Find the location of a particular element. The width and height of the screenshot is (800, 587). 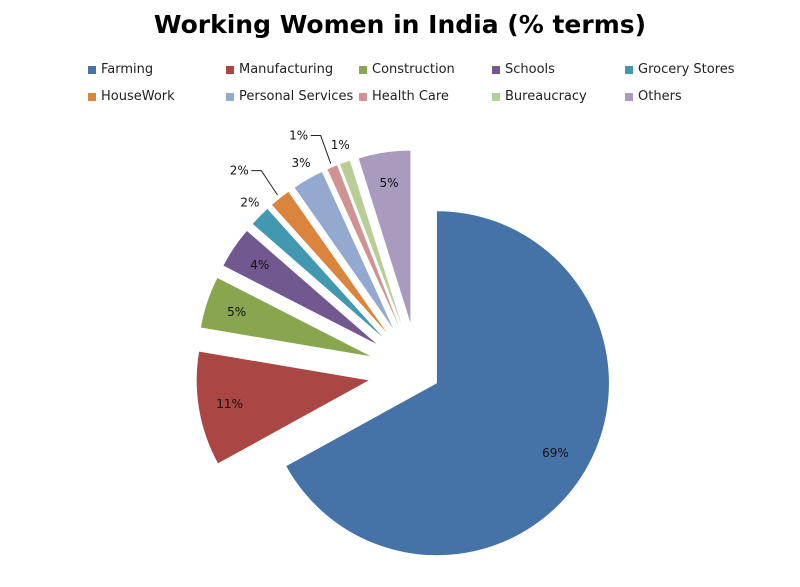

pie-slice-manufacturing is located at coordinates (282, 407).